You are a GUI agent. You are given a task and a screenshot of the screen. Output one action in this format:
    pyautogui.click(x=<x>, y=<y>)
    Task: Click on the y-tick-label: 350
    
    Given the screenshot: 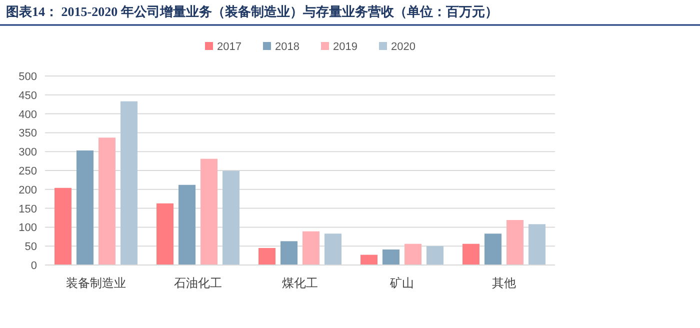 What is the action you would take?
    pyautogui.click(x=27, y=134)
    